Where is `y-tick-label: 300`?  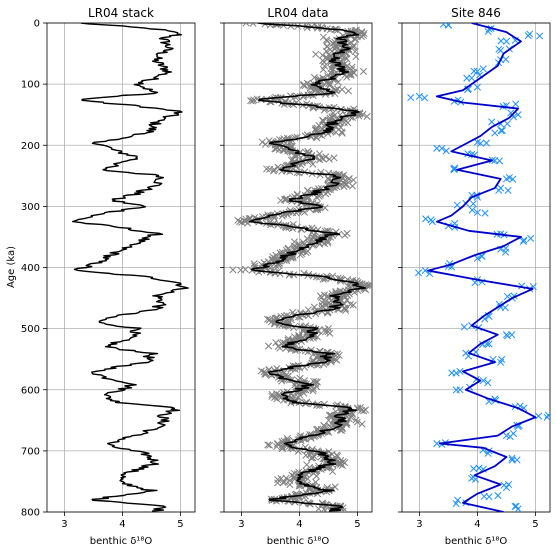
y-tick-label: 300 is located at coordinates (30, 207).